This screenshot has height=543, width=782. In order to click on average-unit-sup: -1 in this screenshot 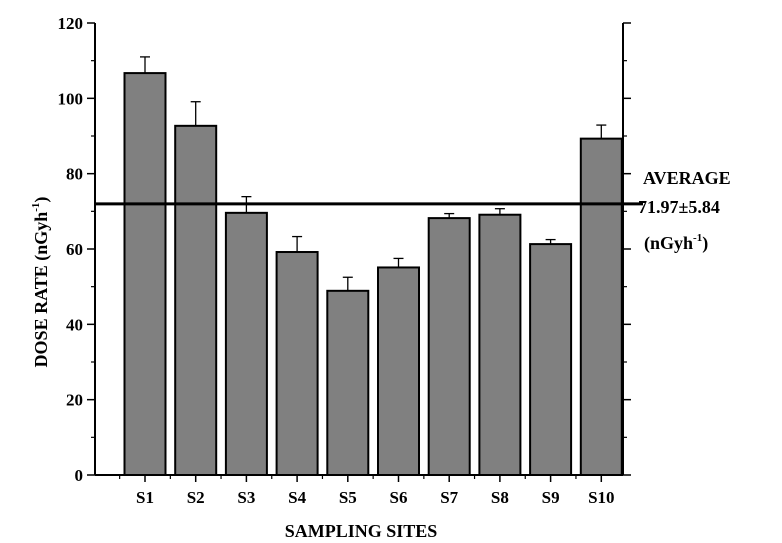, I will do `click(697, 238)`.